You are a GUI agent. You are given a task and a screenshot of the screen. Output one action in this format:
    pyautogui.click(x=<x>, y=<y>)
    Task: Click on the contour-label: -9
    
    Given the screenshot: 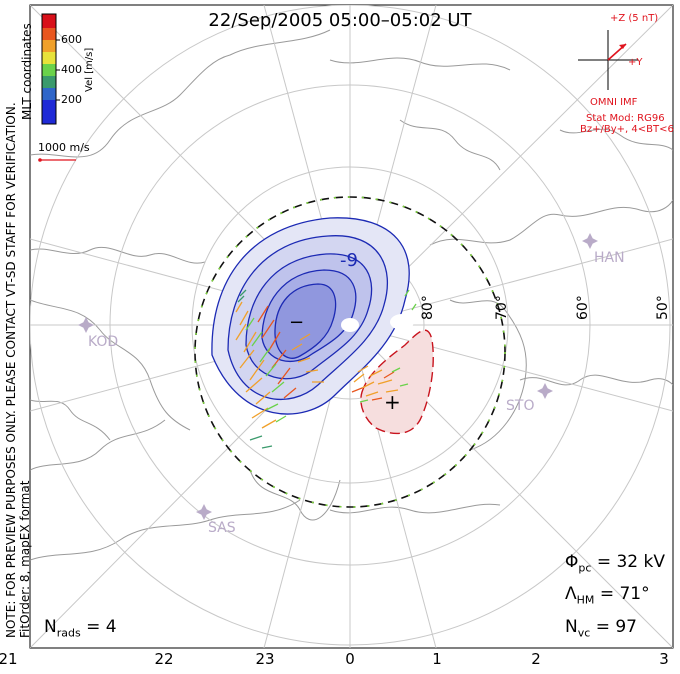 What is the action you would take?
    pyautogui.click(x=349, y=260)
    